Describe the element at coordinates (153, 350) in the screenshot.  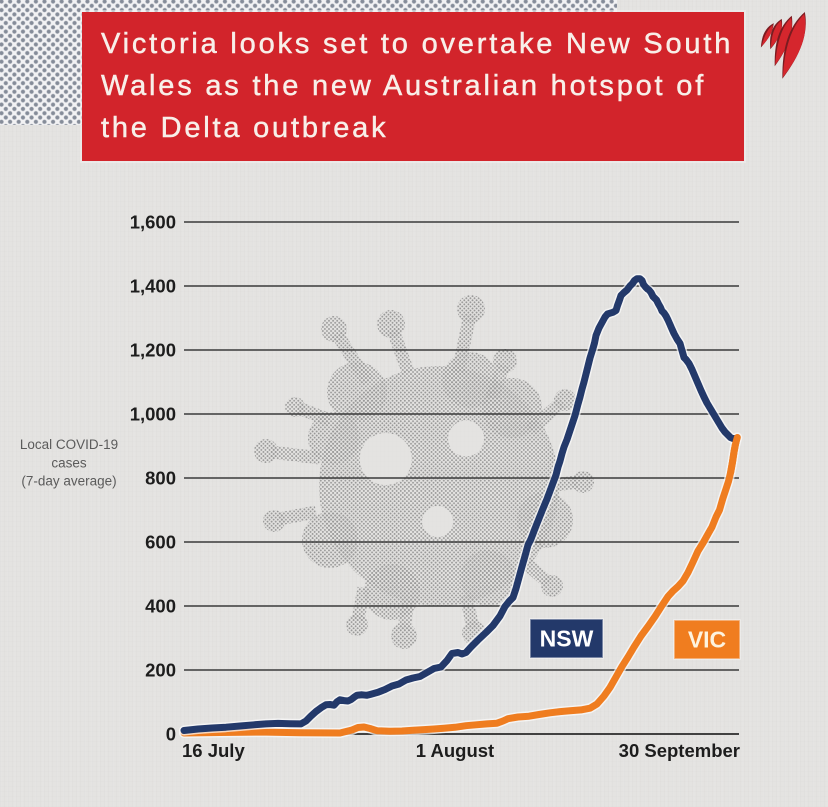
I see `svg-text: 1,200` at that location.